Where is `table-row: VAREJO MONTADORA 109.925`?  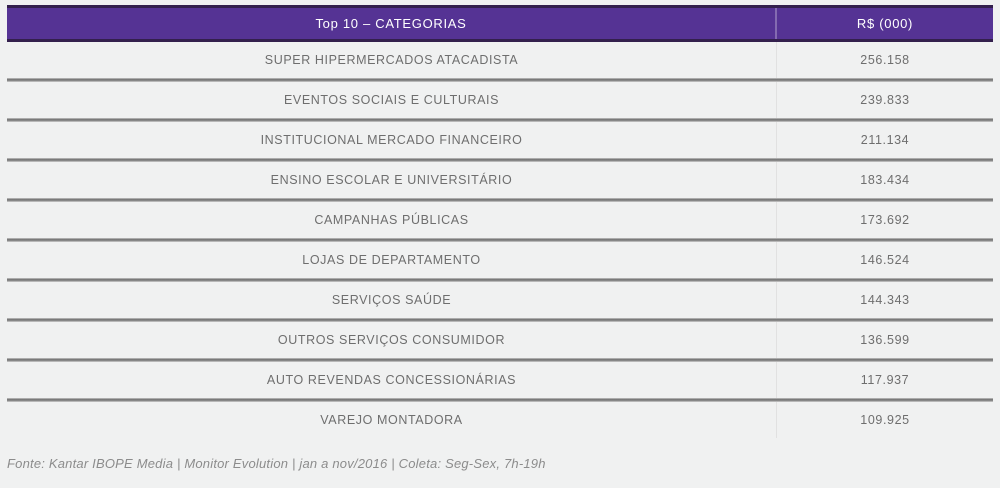
table-row: VAREJO MONTADORA 109.925 is located at coordinates (500, 420).